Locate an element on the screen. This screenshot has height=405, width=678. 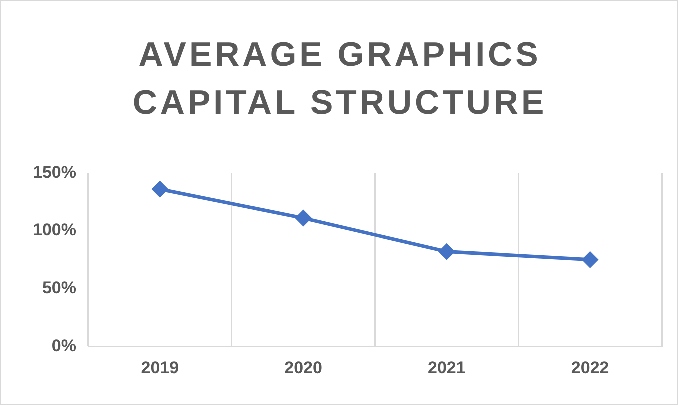
x-tick-label: 2020 is located at coordinates (303, 368).